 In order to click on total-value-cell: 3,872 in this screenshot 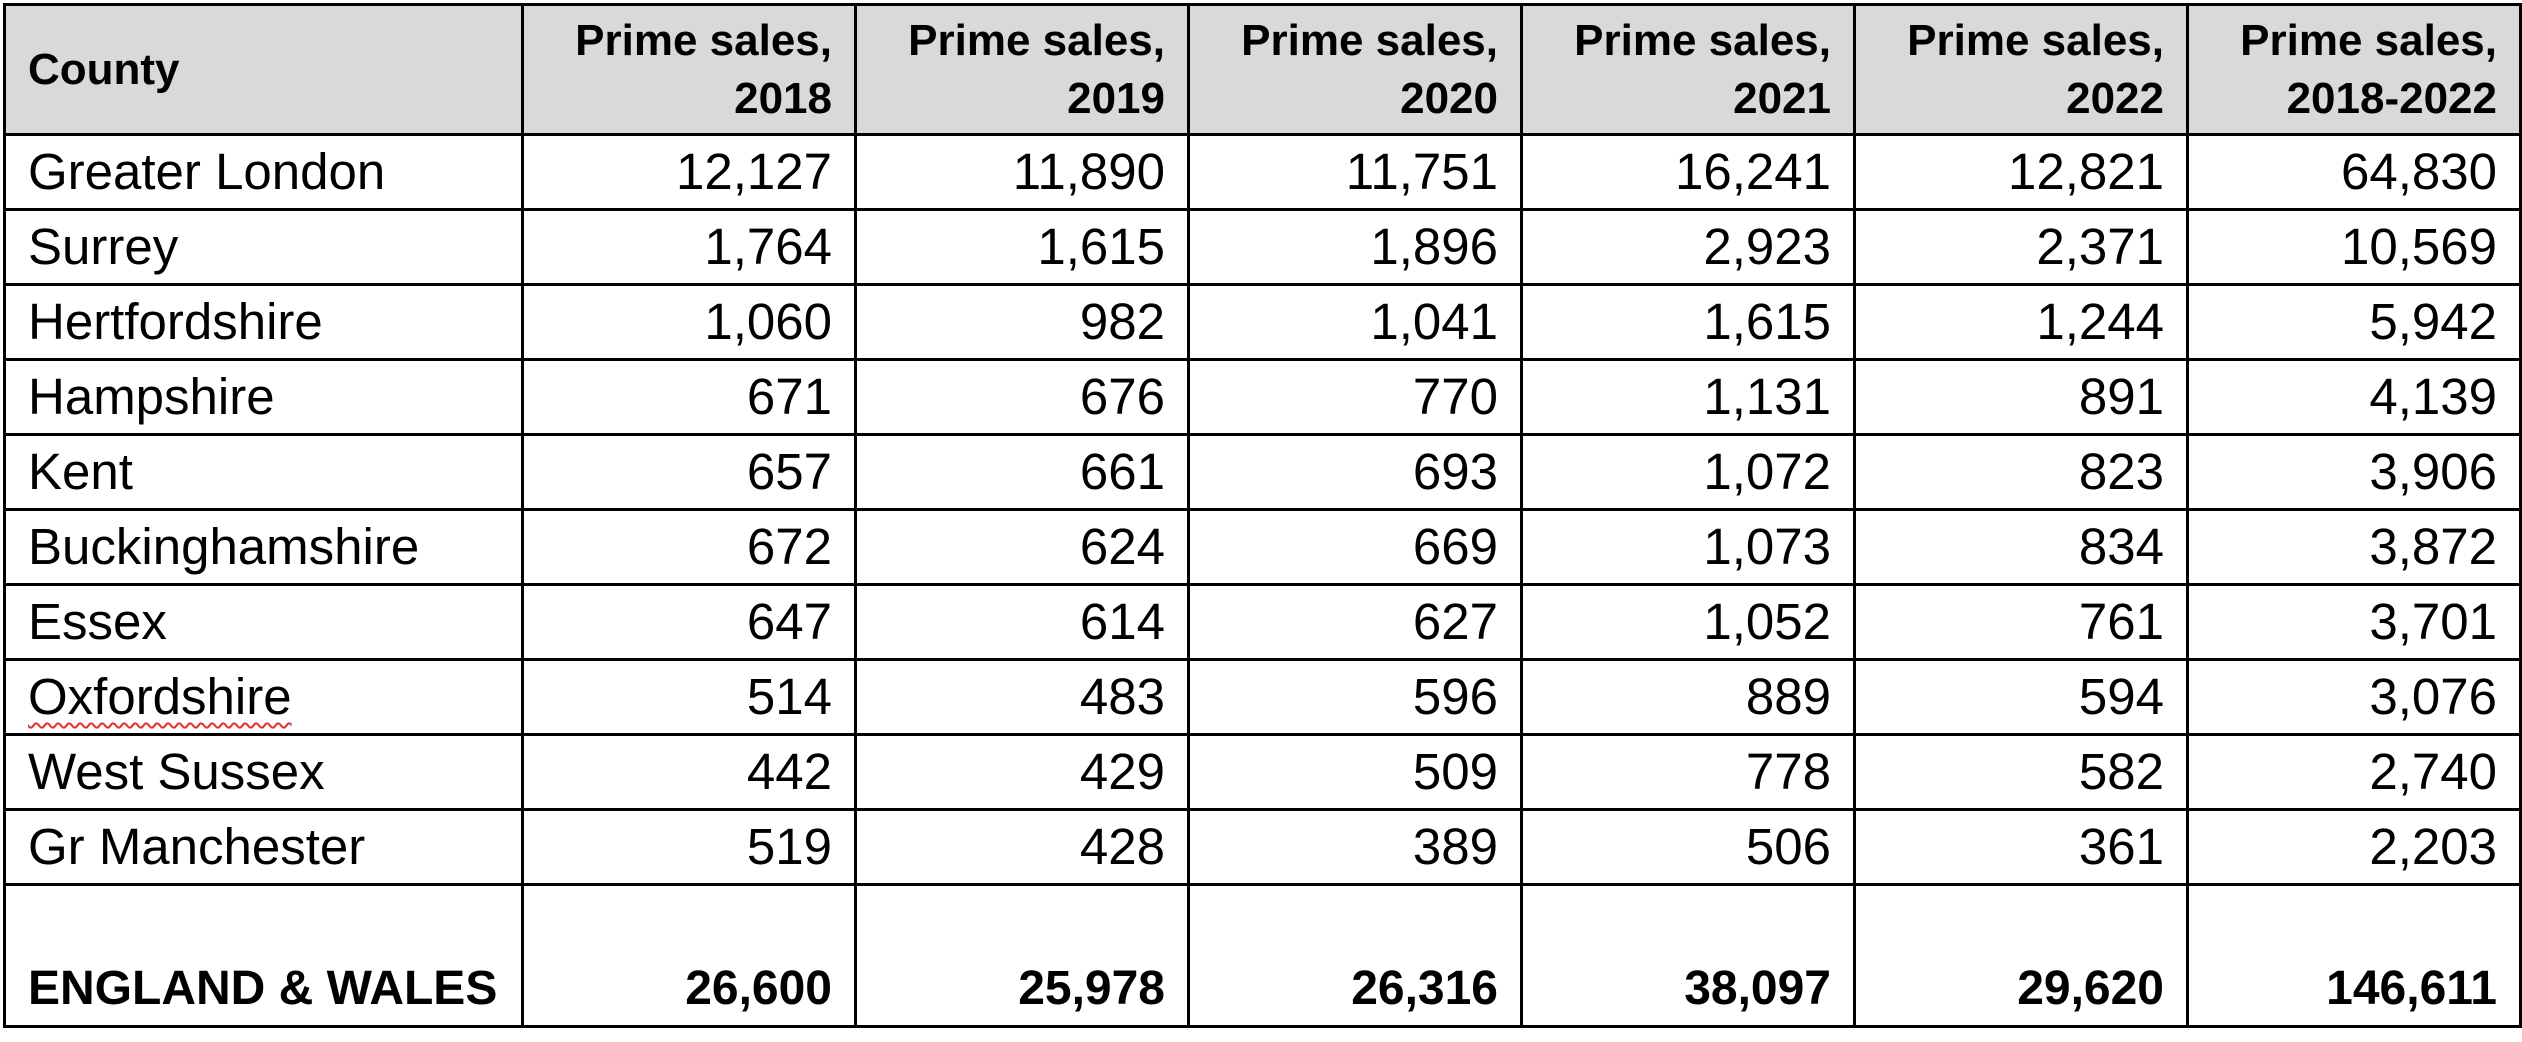, I will do `click(2354, 547)`.